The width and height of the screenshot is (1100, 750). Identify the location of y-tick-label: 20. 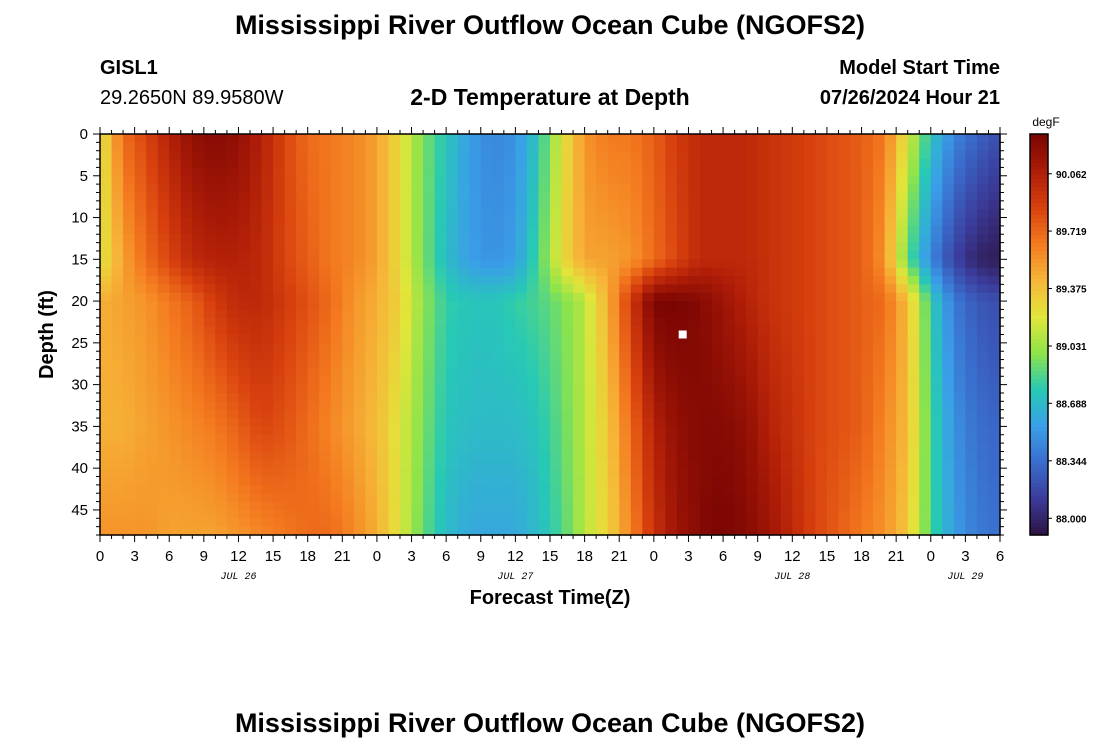
(79, 301).